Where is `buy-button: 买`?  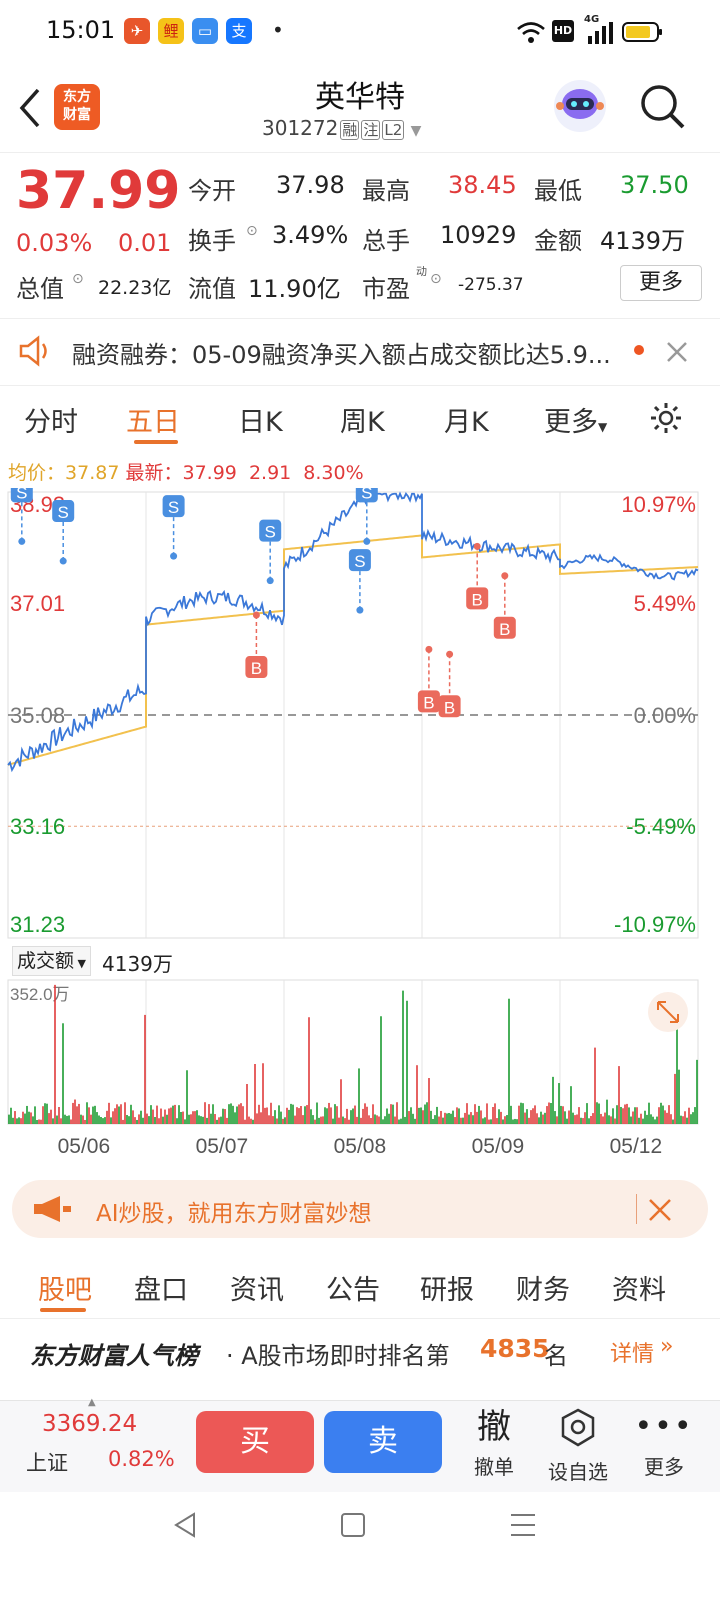
buy-button: 买 is located at coordinates (255, 1442).